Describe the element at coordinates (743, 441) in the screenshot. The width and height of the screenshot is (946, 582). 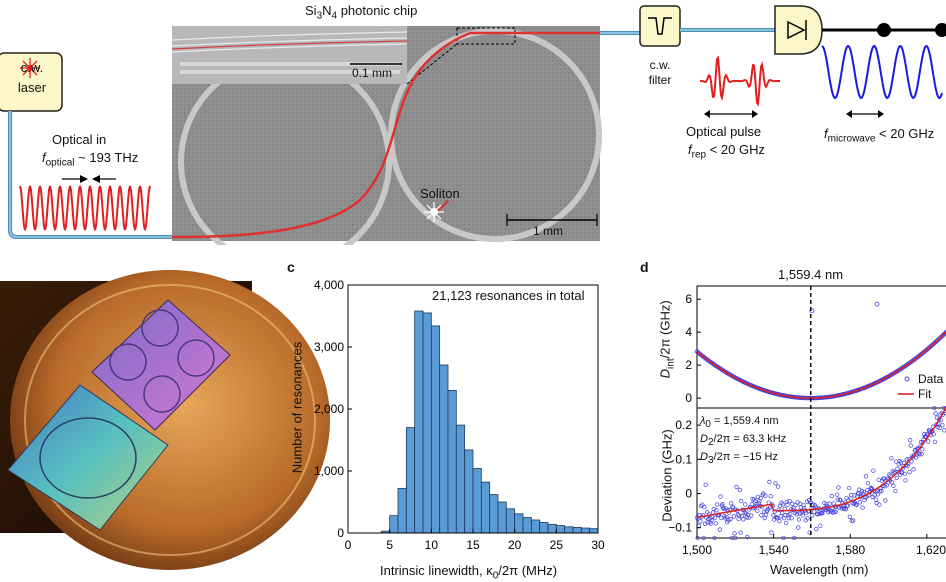
I see `annotation-d2: D2/2π = 63.3 kHz` at that location.